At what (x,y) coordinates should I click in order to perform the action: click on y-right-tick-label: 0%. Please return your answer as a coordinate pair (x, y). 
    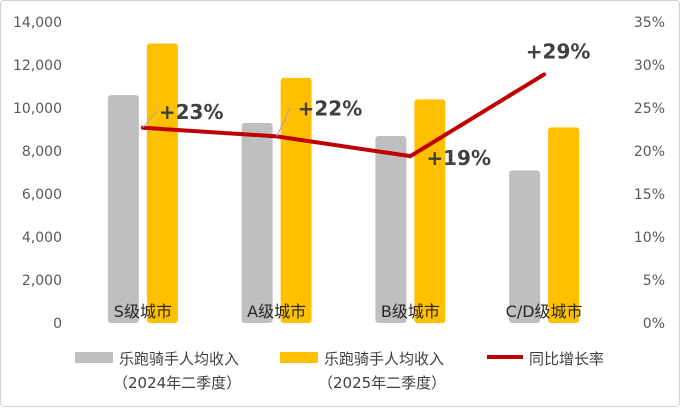
    Looking at the image, I should click on (654, 324).